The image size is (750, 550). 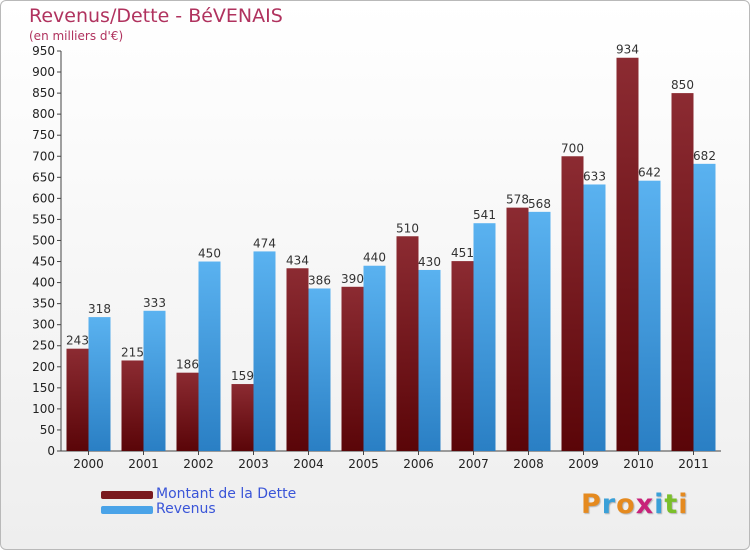 I want to click on data-label: 186, so click(x=187, y=365).